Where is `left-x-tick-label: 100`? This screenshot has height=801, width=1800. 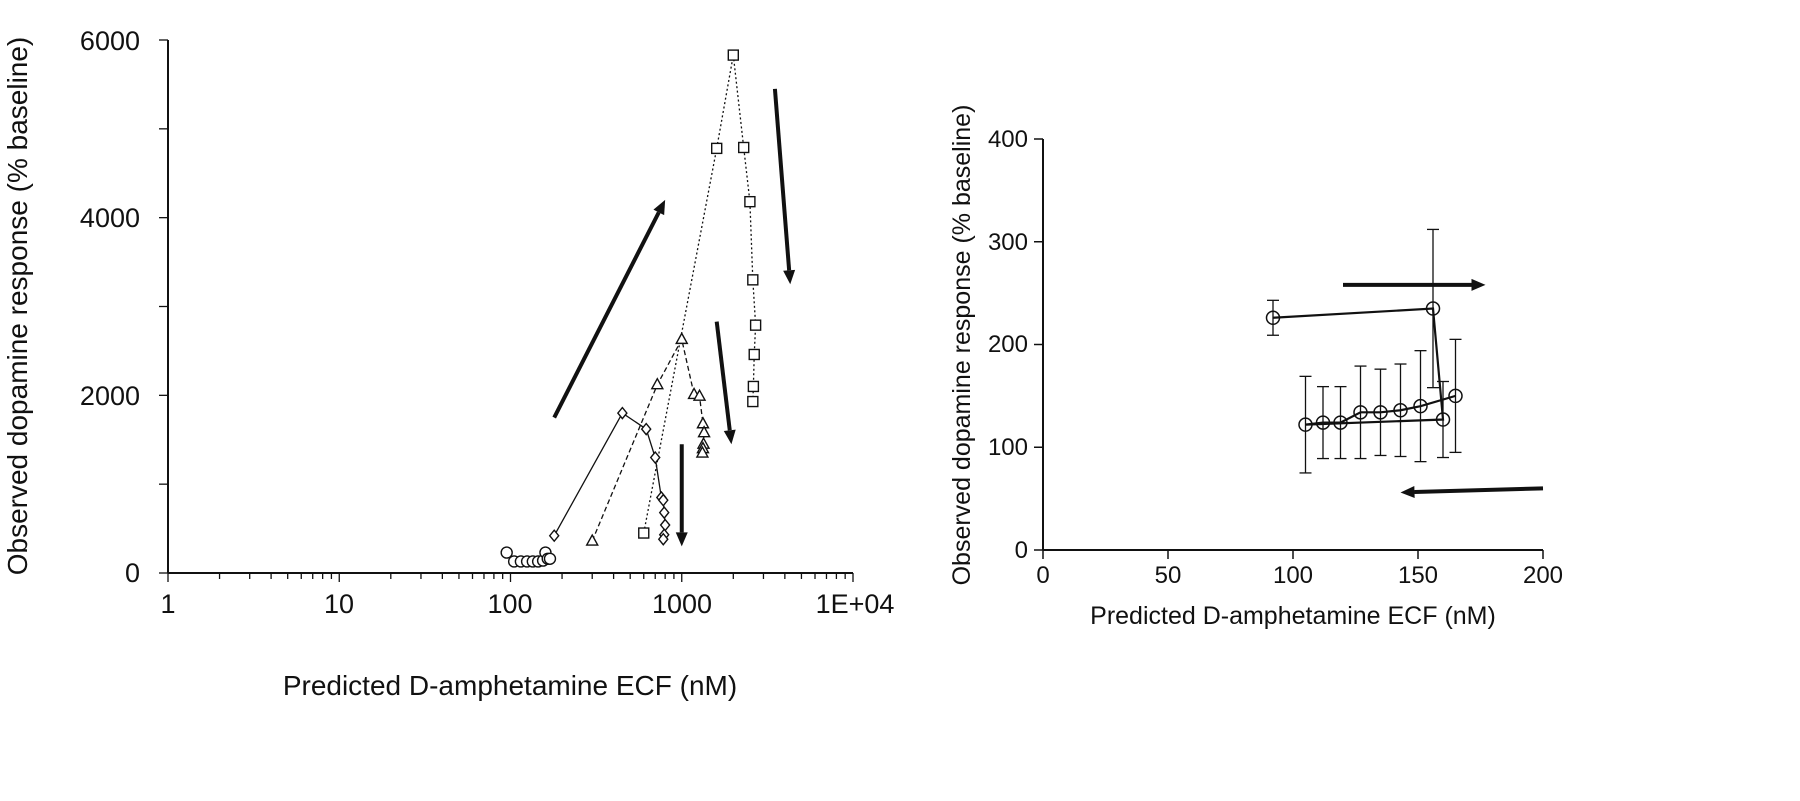 left-x-tick-label: 100 is located at coordinates (509, 604).